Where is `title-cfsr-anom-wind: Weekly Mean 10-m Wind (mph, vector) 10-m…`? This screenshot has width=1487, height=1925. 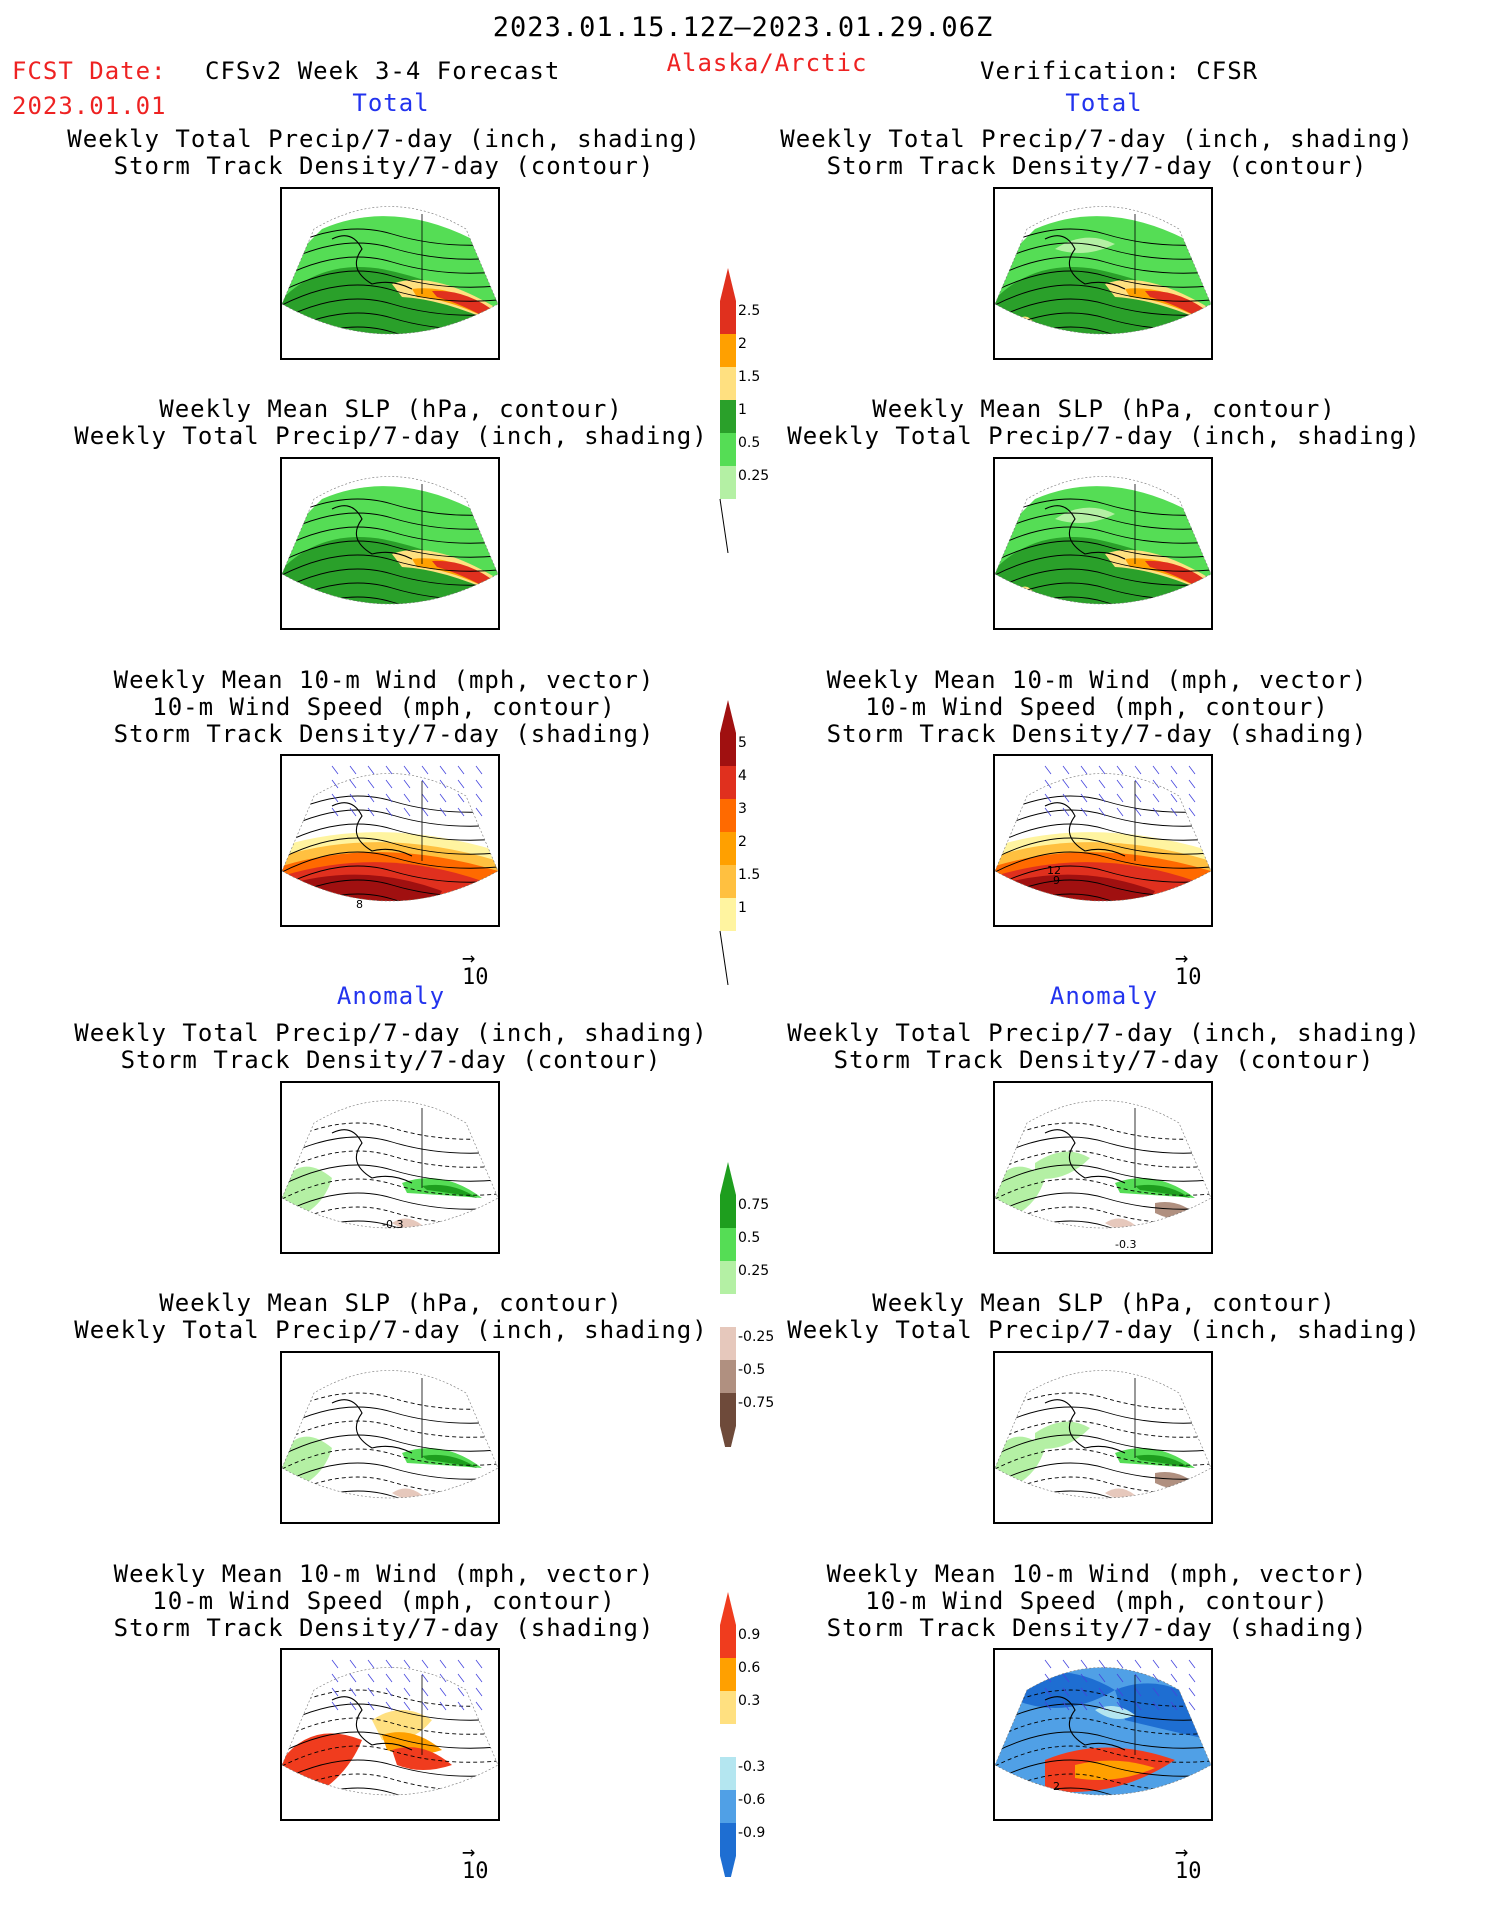
title-cfsr-anom-wind: Weekly Mean 10-m Wind (mph, vector) 10-m… is located at coordinates (1097, 1601).